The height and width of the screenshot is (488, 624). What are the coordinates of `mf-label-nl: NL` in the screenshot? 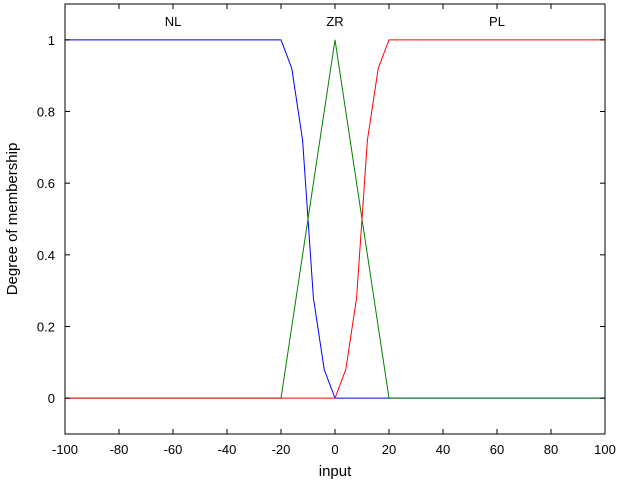 It's located at (173, 21).